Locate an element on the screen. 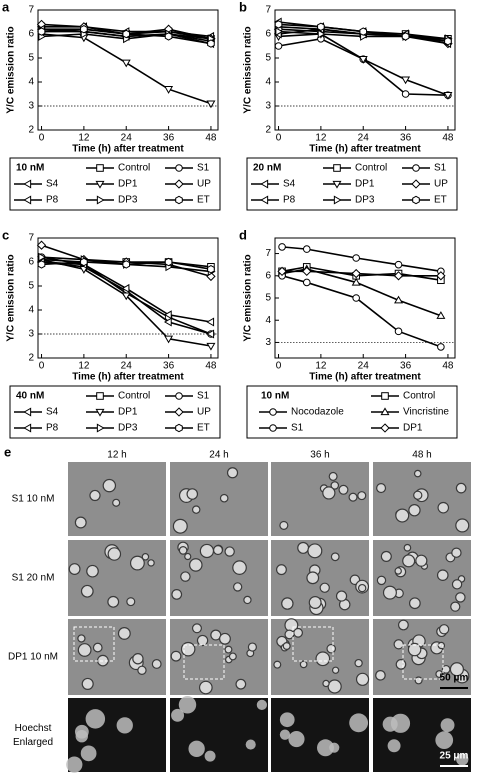 This screenshot has width=479, height=776. legend-label: DP1 is located at coordinates (128, 412).